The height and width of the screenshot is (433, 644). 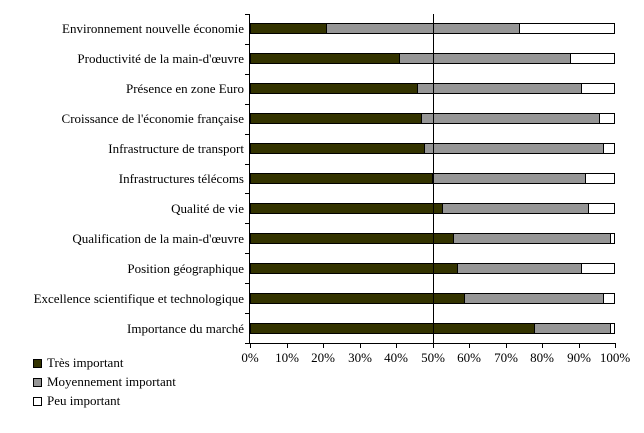 What do you see at coordinates (158, 238) in the screenshot?
I see `category-label-qualification-de-la-main-d-uvre: Qualification de la main-d'œuvre` at bounding box center [158, 238].